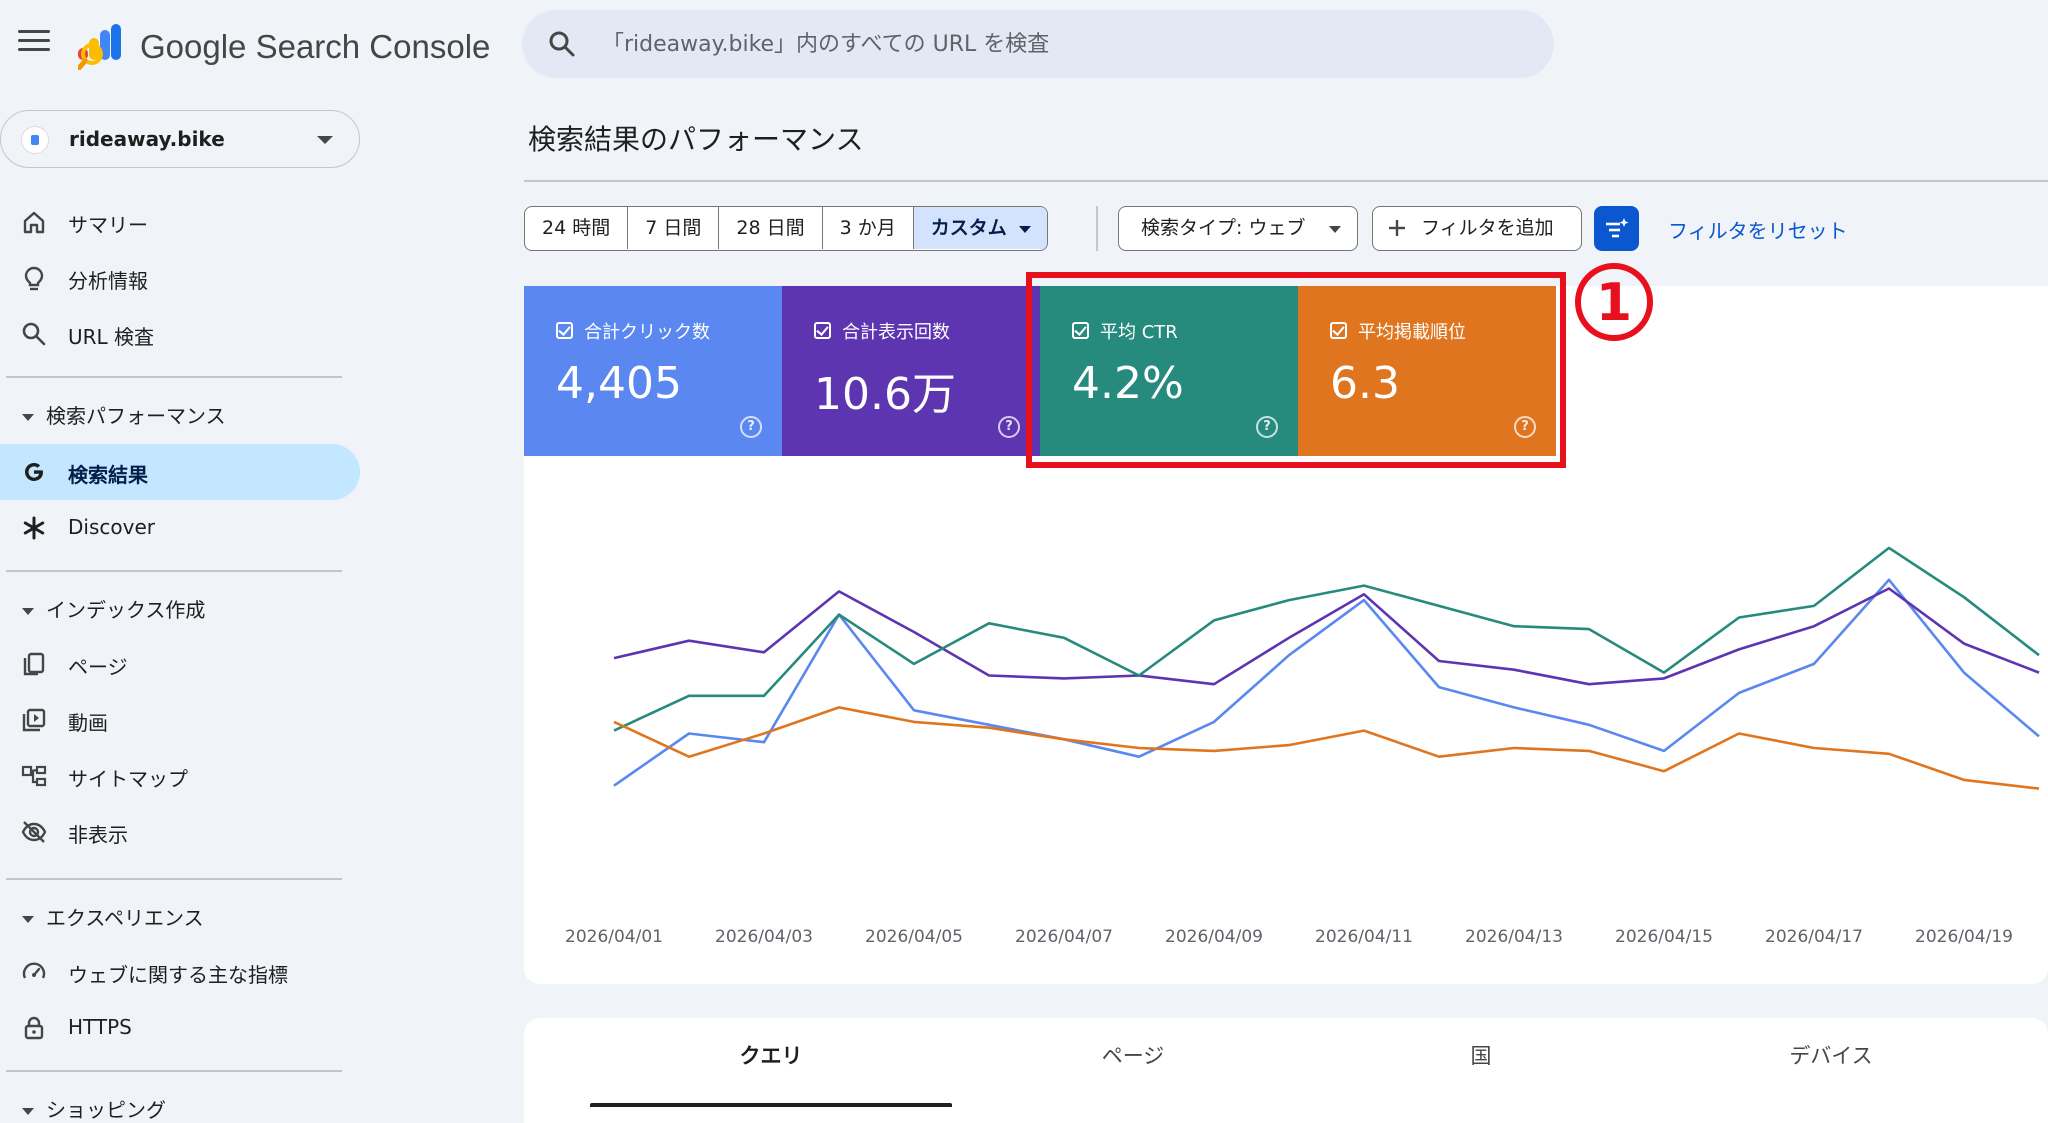 This screenshot has height=1123, width=2048. Describe the element at coordinates (108, 225) in the screenshot. I see `sidebar-item-label: サマリー` at that location.